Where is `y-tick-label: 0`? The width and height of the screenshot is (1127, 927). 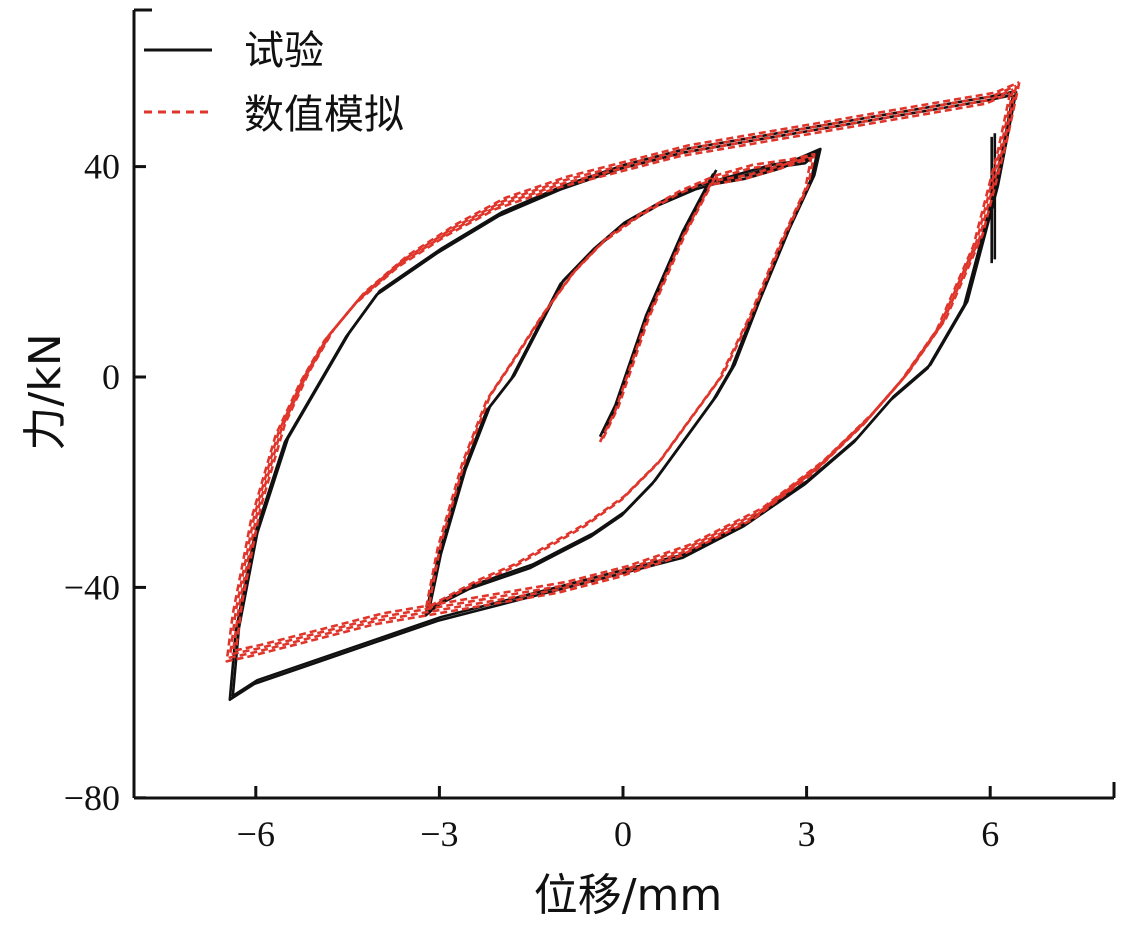 y-tick-label: 0 is located at coordinates (111, 377).